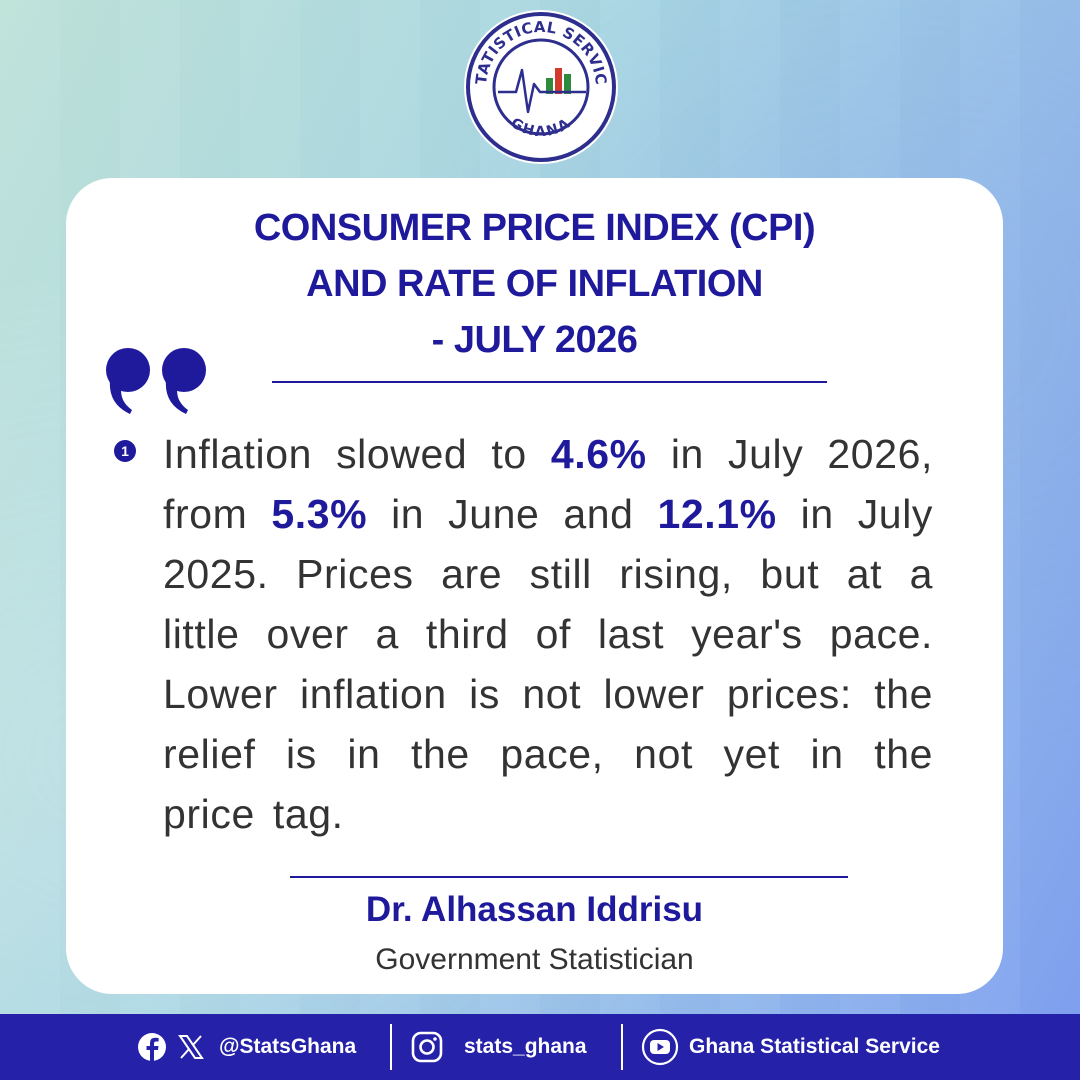  Describe the element at coordinates (540, 86) in the screenshot. I see `gss-logo: STATISTICAL SERVICE GHANA` at that location.